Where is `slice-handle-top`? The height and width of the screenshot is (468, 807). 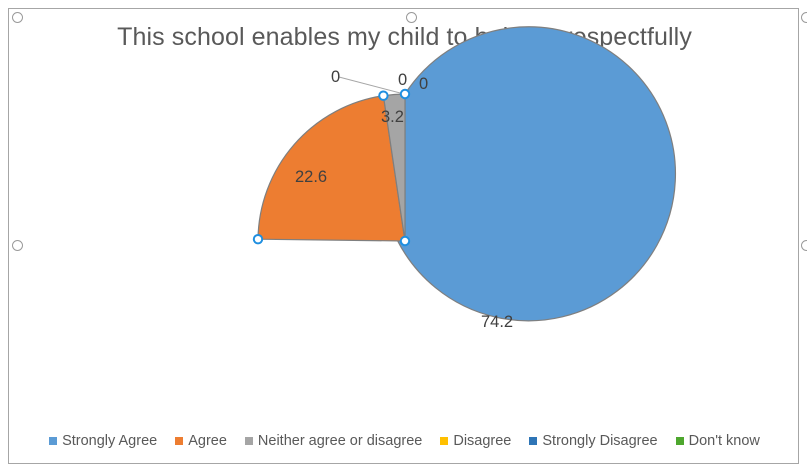
slice-handle-top is located at coordinates (405, 94).